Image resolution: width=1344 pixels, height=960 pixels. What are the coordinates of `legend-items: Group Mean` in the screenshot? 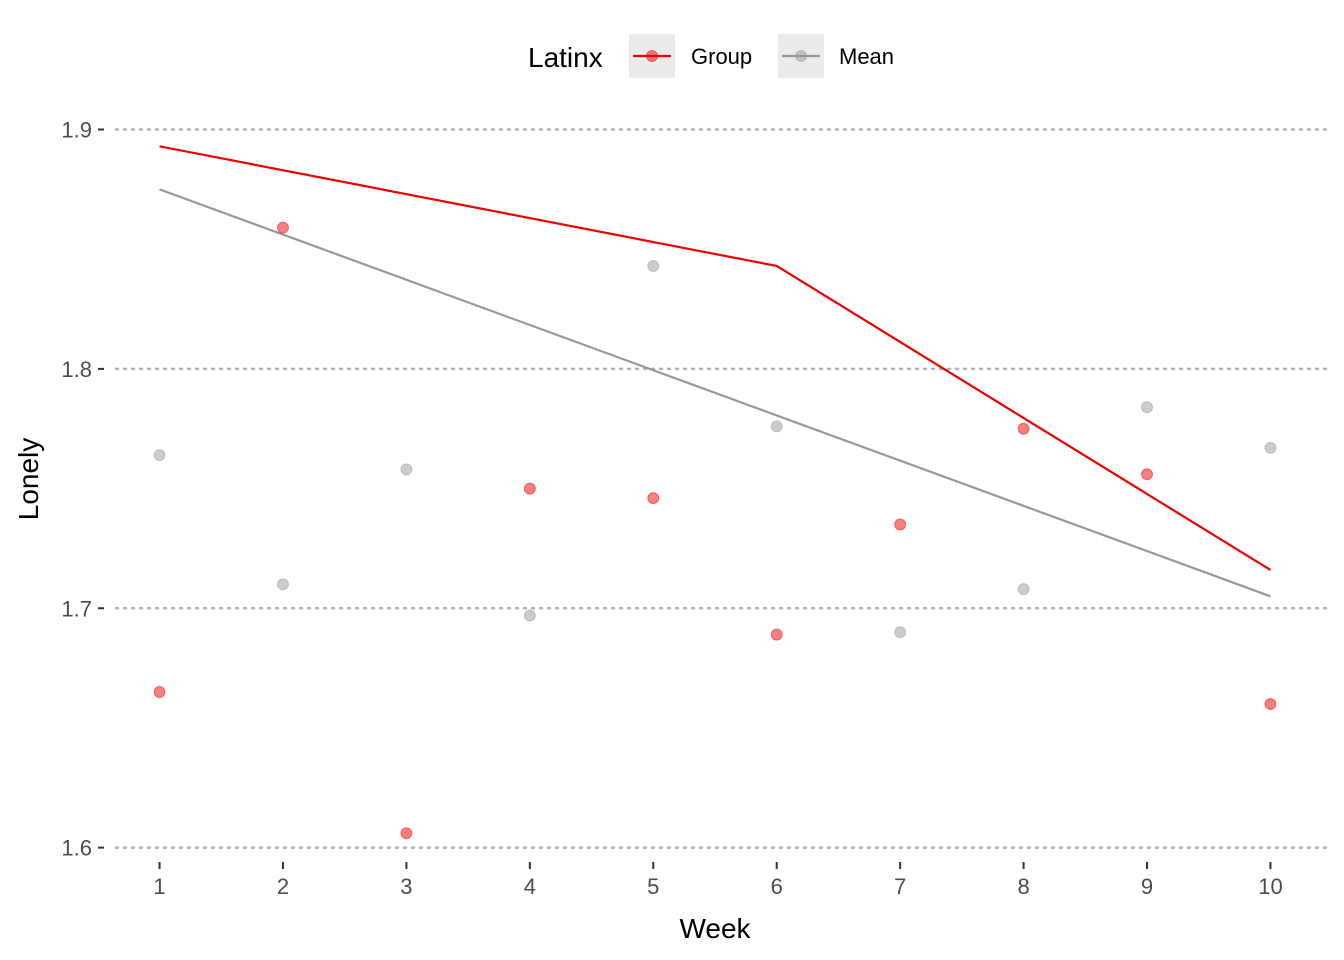 It's located at (761, 56).